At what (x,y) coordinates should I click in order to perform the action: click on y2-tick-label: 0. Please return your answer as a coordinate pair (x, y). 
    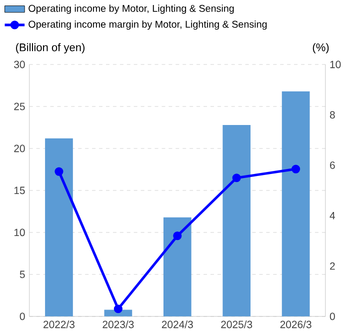
    Looking at the image, I should click on (332, 316).